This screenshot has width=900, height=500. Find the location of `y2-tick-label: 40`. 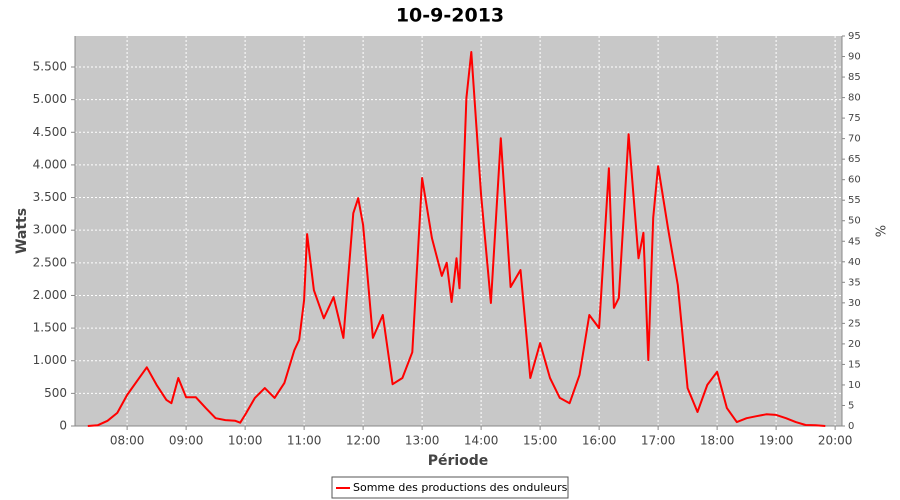

y2-tick-label: 40 is located at coordinates (854, 262).